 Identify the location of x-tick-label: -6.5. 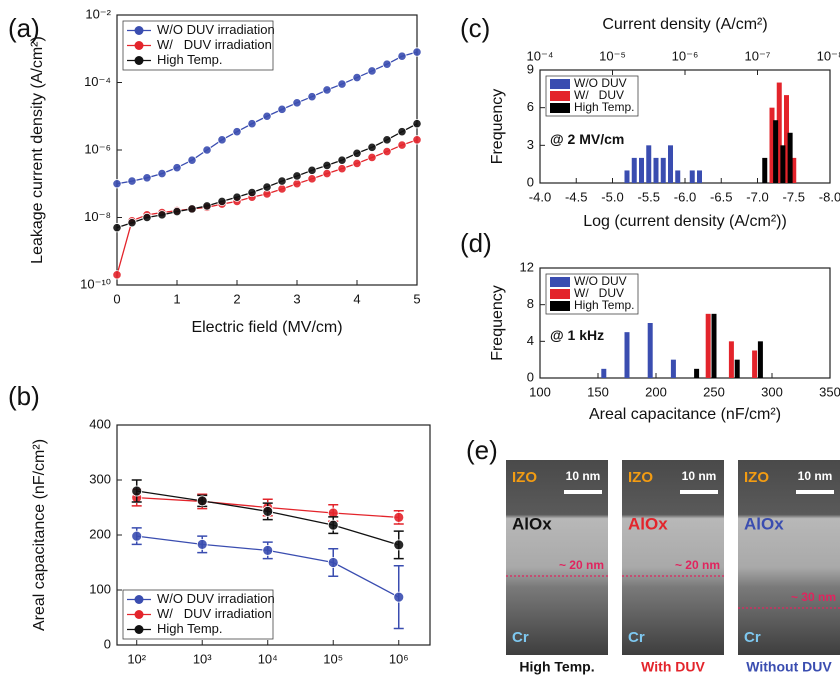
(721, 196).